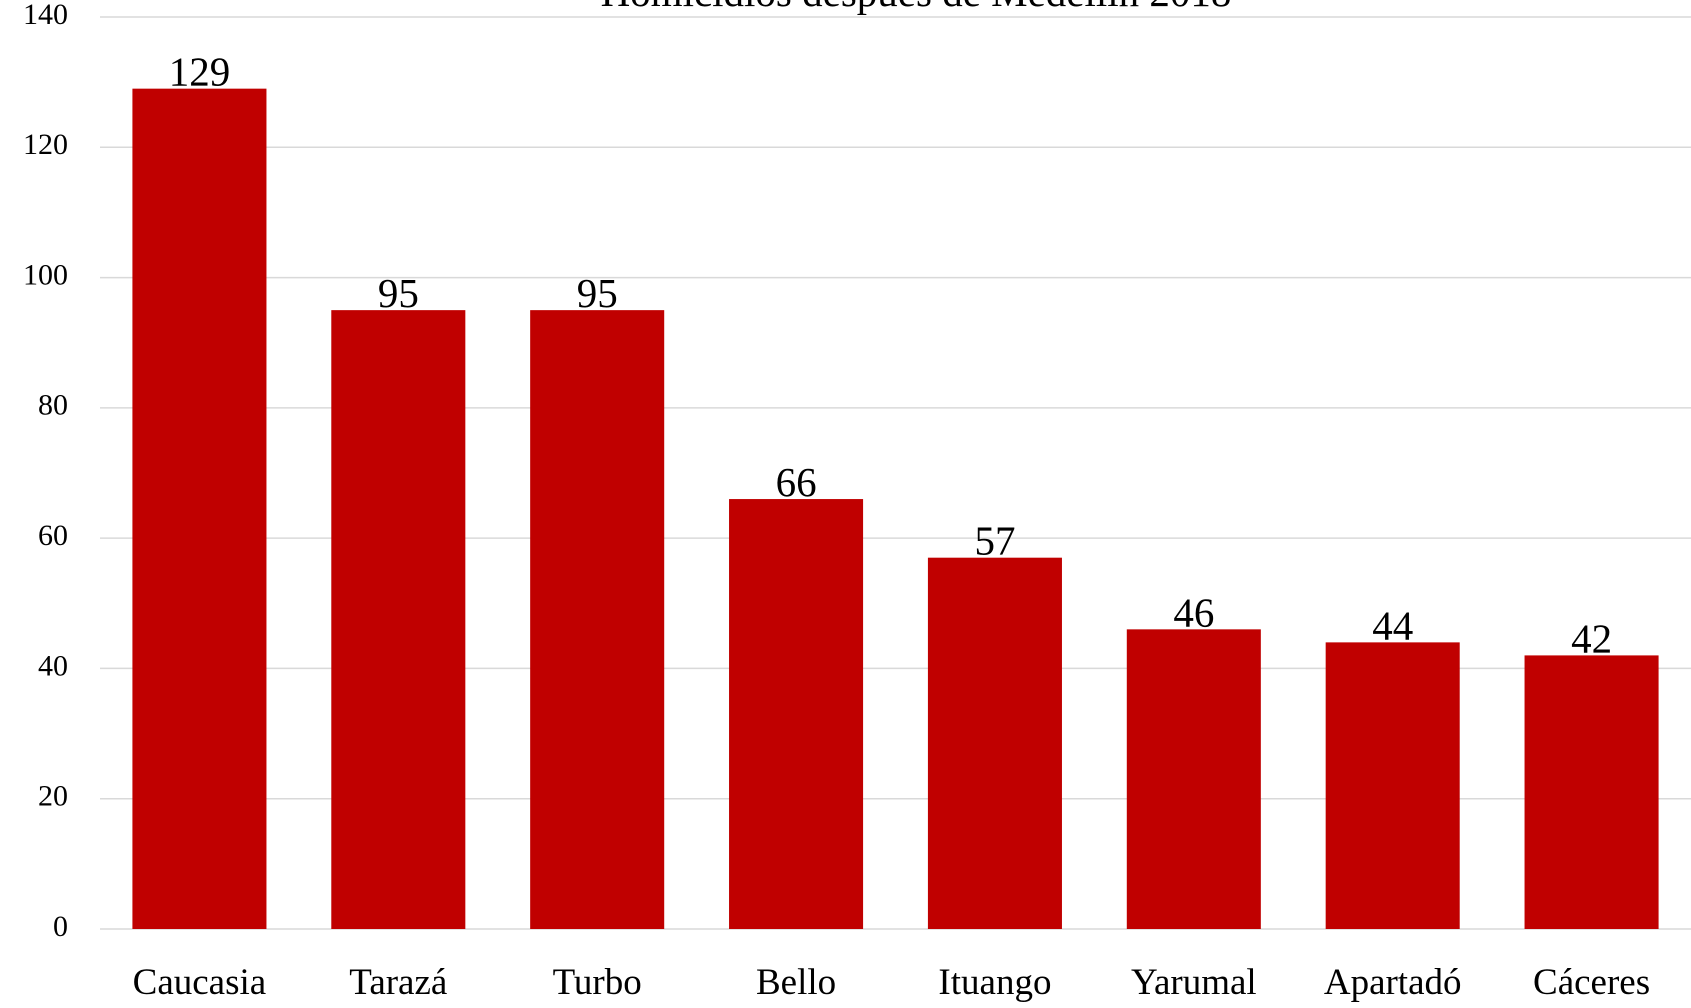 Image resolution: width=1691 pixels, height=1008 pixels. What do you see at coordinates (45, 274) in the screenshot?
I see `y-tick-label: 100` at bounding box center [45, 274].